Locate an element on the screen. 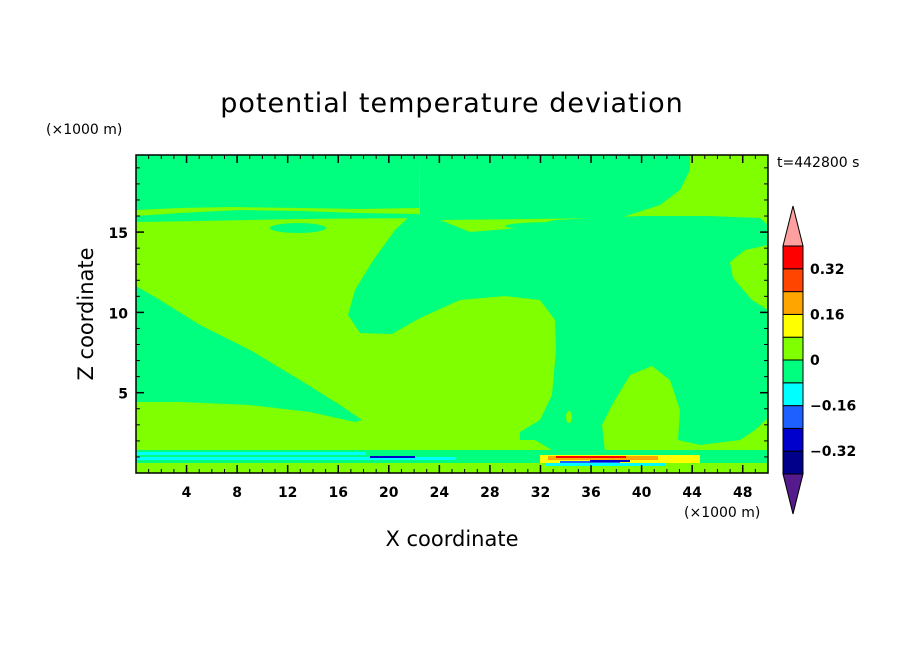 This screenshot has width=904, height=654. colorbar: 0.32 0.16 0 −0.16 −0.32 is located at coordinates (819, 360).